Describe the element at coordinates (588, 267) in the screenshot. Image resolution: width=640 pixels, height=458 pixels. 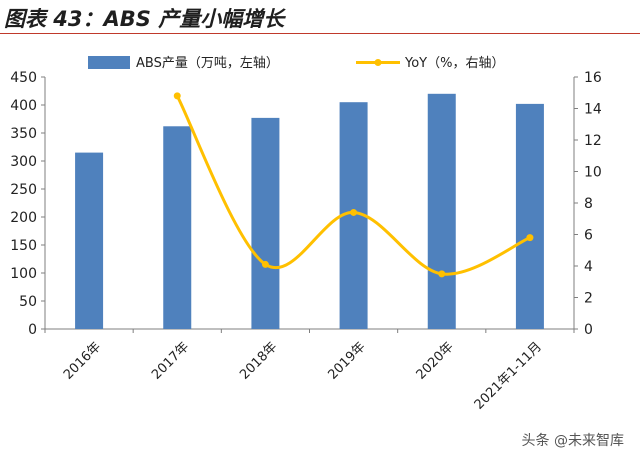
I see `right-tick-label: 4` at that location.